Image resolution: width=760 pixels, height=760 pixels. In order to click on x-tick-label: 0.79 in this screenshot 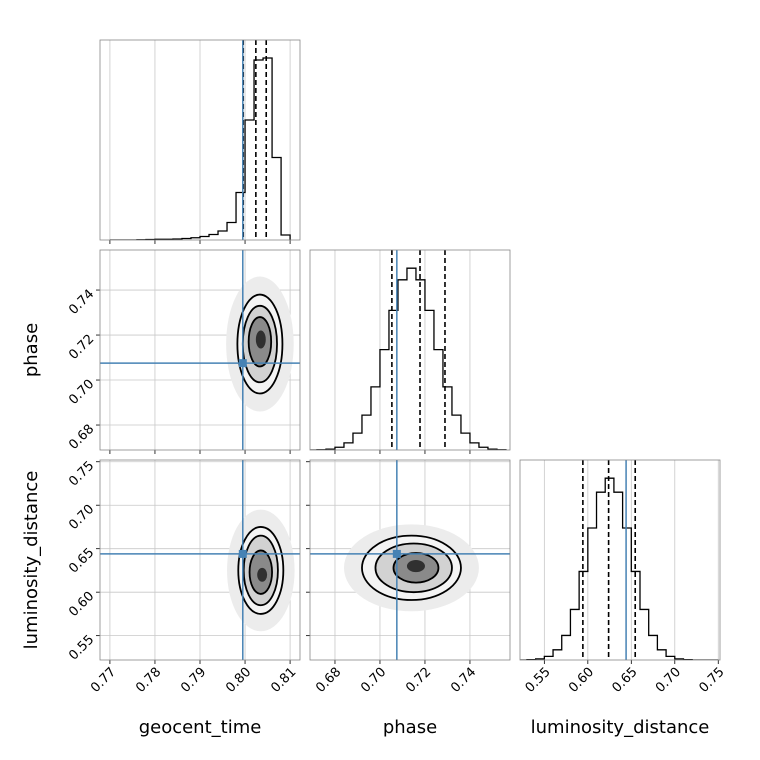, I will do `click(193, 680)`.